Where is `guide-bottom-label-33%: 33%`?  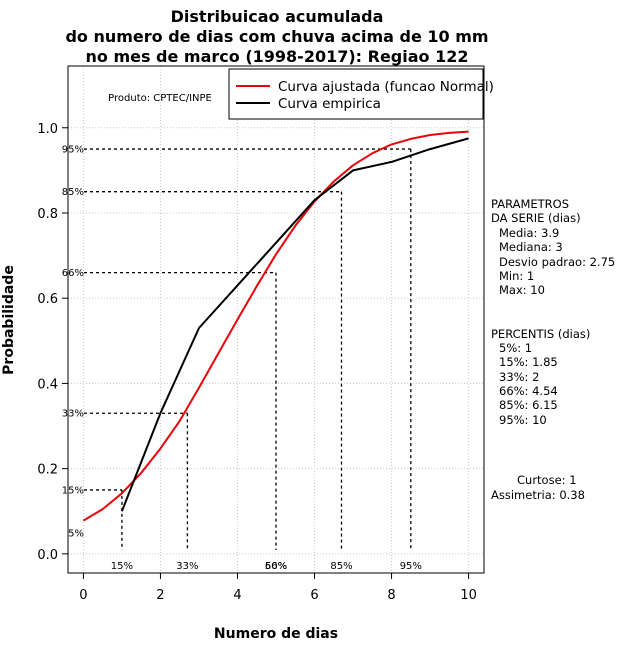 guide-bottom-label-33%: 33% is located at coordinates (187, 566).